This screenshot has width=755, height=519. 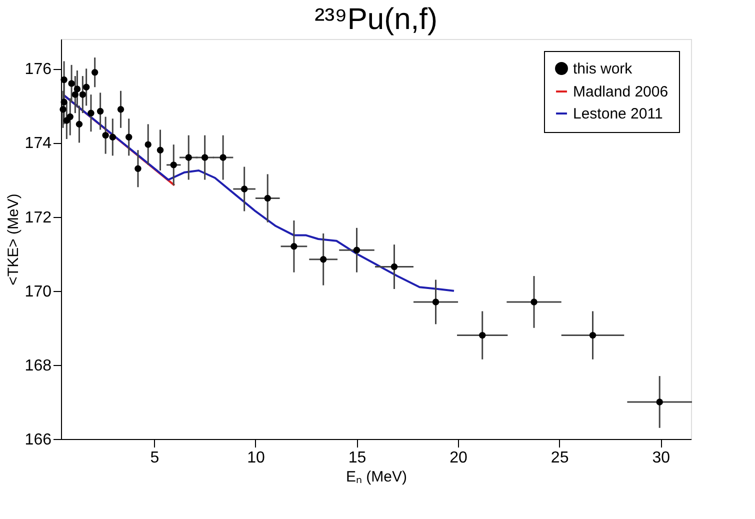 I want to click on y-axis-title: <TKE> (MeV), so click(x=13, y=240).